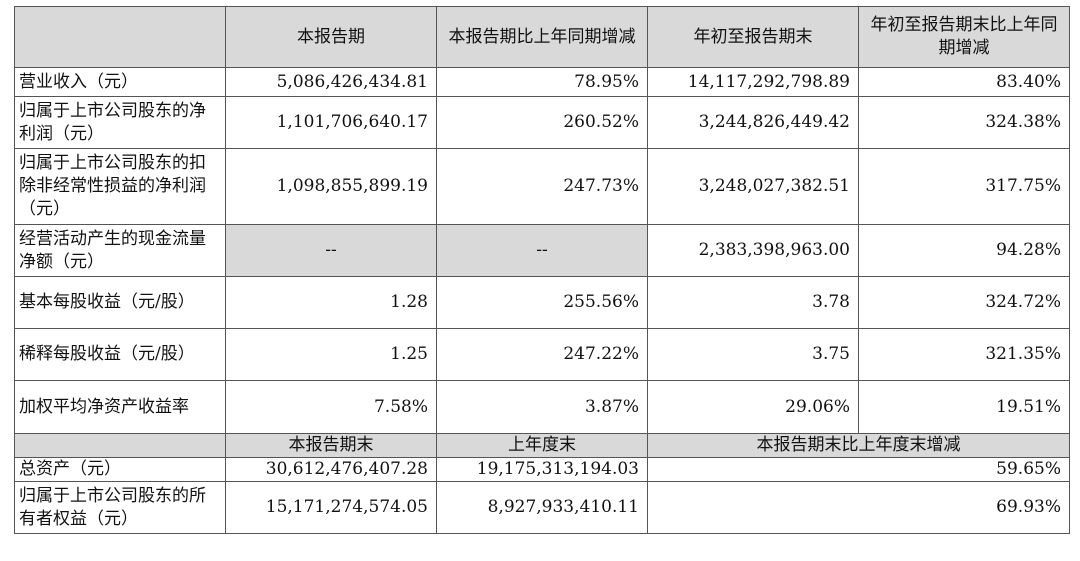 The image size is (1080, 561). I want to click on row-label: 稀释每股收益（元/股）, so click(120, 354).